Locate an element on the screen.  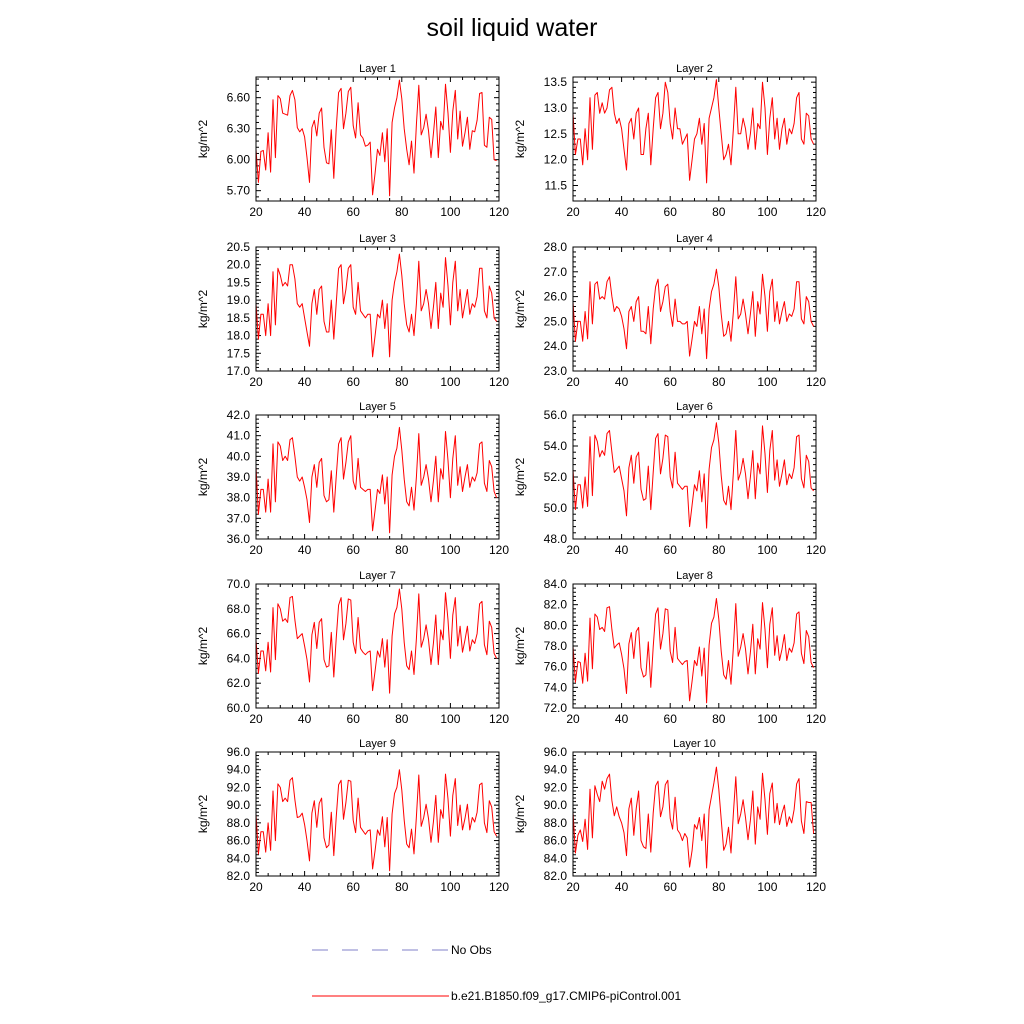
y-tick-label: 41.0 is located at coordinates (239, 436).